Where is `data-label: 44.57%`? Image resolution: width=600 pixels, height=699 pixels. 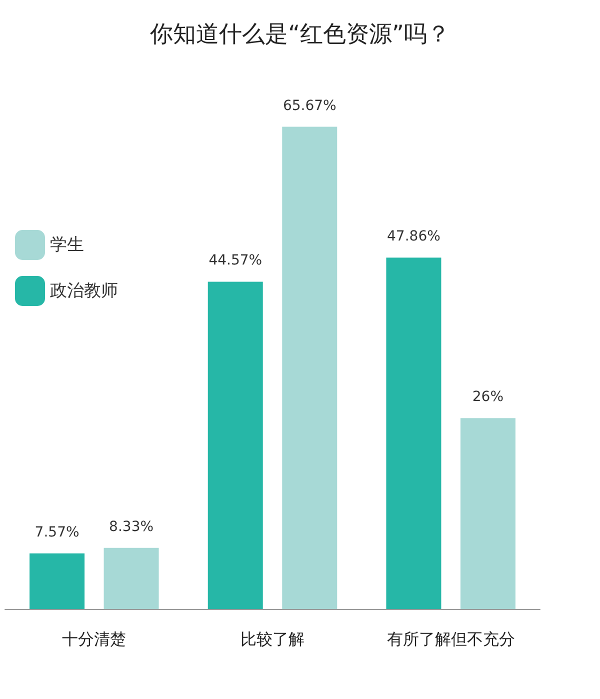
data-label: 44.57% is located at coordinates (235, 260).